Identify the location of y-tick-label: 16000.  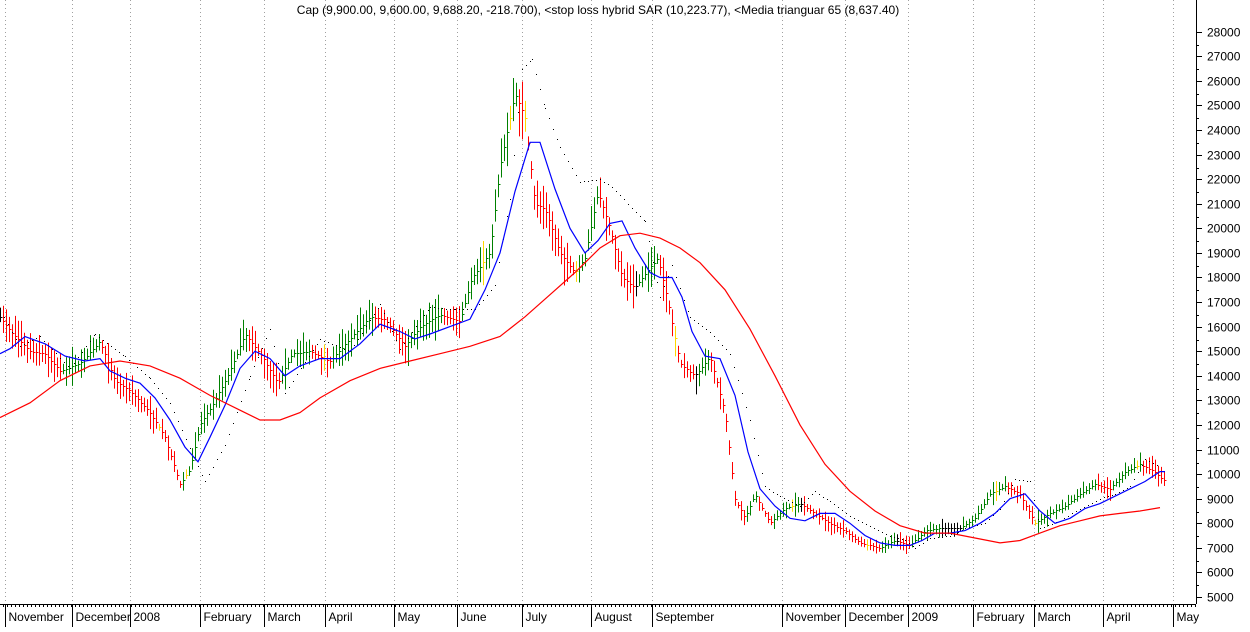
(1224, 328).